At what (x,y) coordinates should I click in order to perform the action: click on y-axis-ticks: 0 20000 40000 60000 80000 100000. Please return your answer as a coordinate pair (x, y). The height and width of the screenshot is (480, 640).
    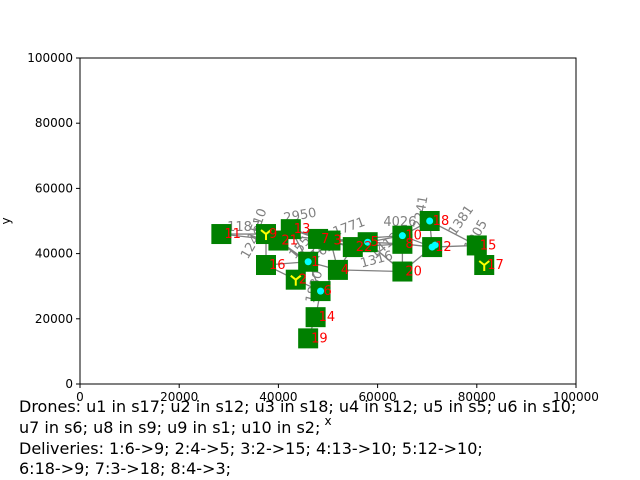
    Looking at the image, I should click on (53, 221).